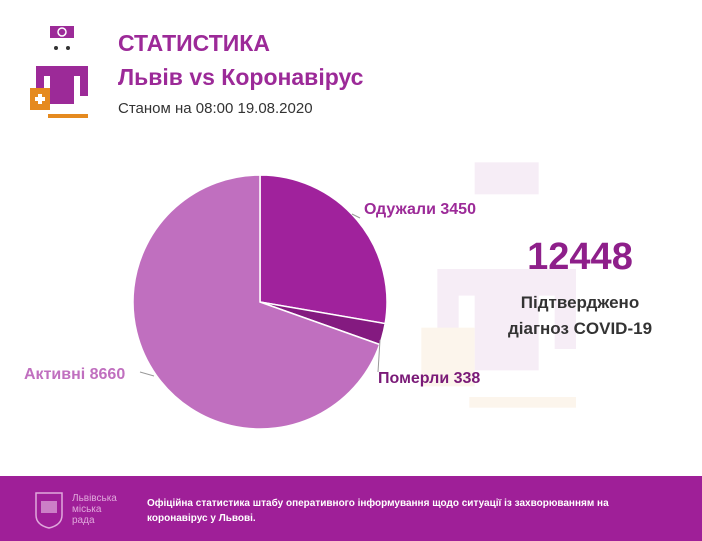  I want to click on total-label-line2: діагноз COVID-19, so click(580, 328).